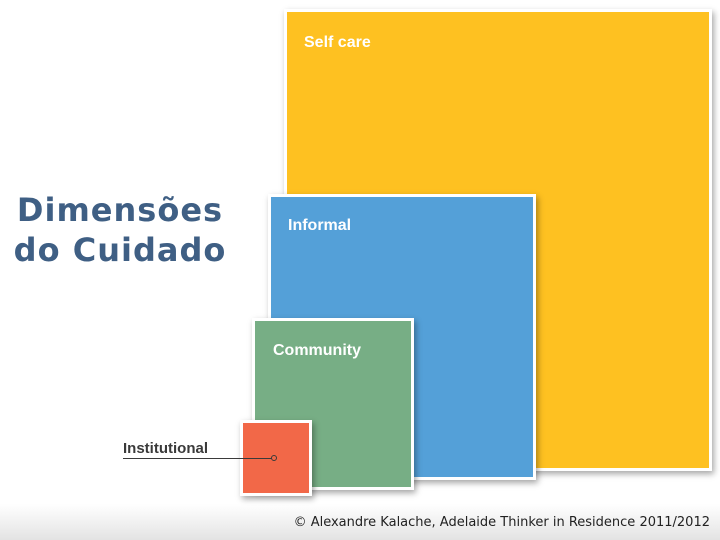 Image resolution: width=720 pixels, height=540 pixels. Describe the element at coordinates (198, 458) in the screenshot. I see `institutional-leader-line` at that location.